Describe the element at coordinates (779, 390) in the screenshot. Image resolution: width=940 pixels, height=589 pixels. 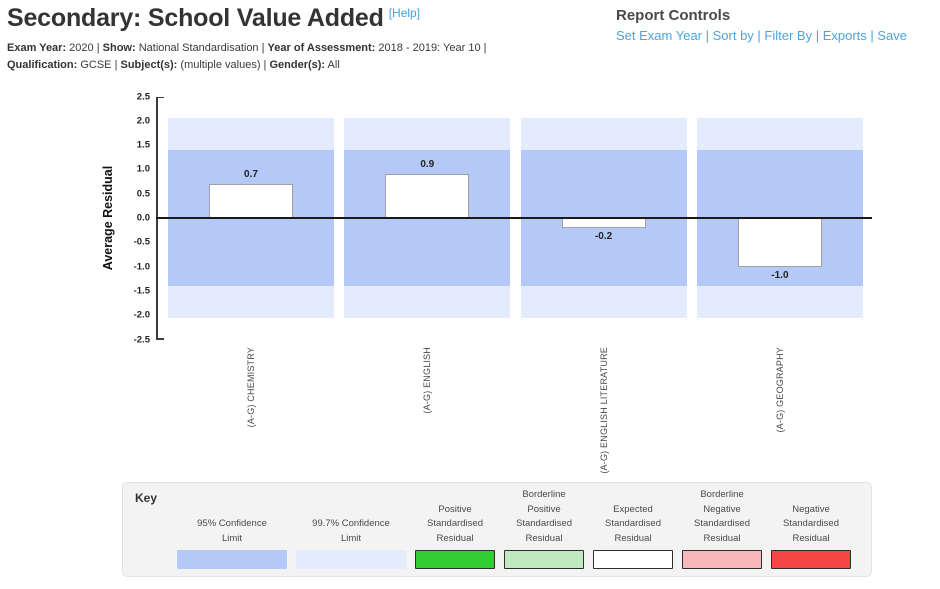
I see `x-axis-label--a-g-geography: (A-G) GEOGRAPHY` at that location.